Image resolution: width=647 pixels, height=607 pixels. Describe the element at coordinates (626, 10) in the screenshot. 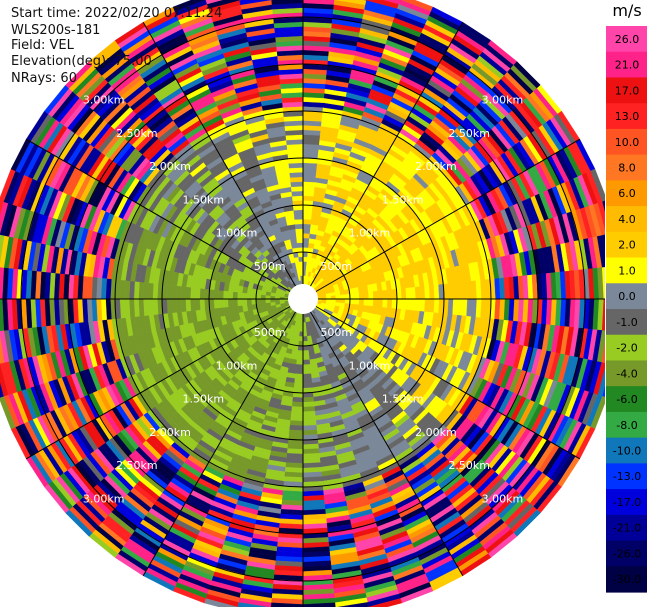

I see `colorbar-title: m/s` at that location.